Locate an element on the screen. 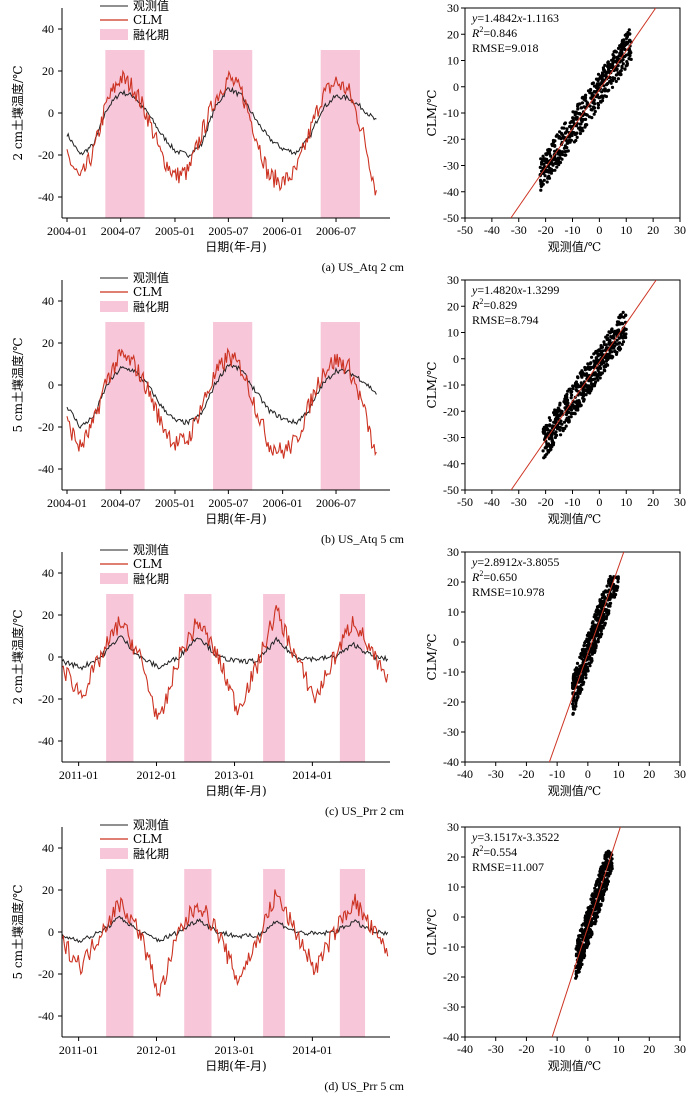 This screenshot has width=700, height=1097. y-tick-label: 10 is located at coordinates (453, 887).